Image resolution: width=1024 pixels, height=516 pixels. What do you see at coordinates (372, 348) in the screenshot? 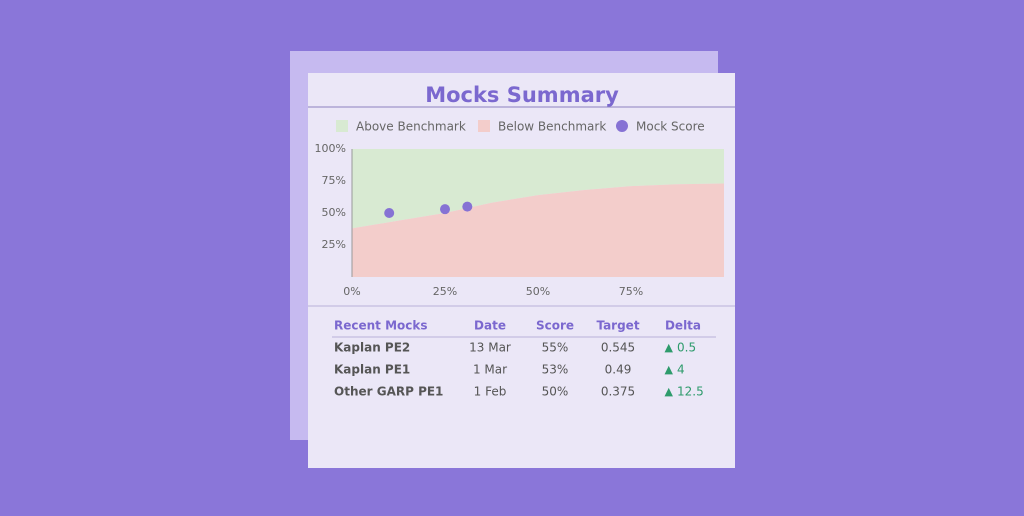
I see `row-name: Kaplan PE2` at bounding box center [372, 348].